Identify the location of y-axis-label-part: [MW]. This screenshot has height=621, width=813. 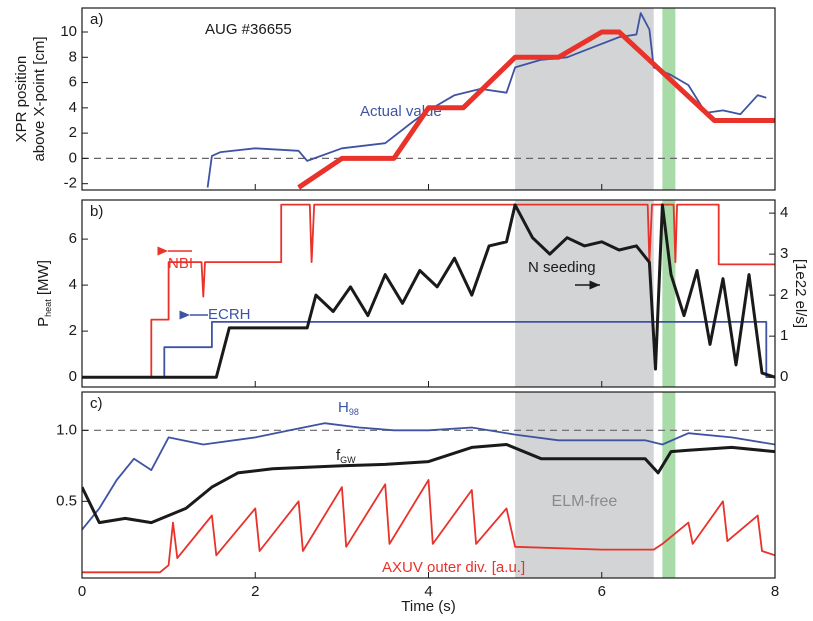
(43, 279).